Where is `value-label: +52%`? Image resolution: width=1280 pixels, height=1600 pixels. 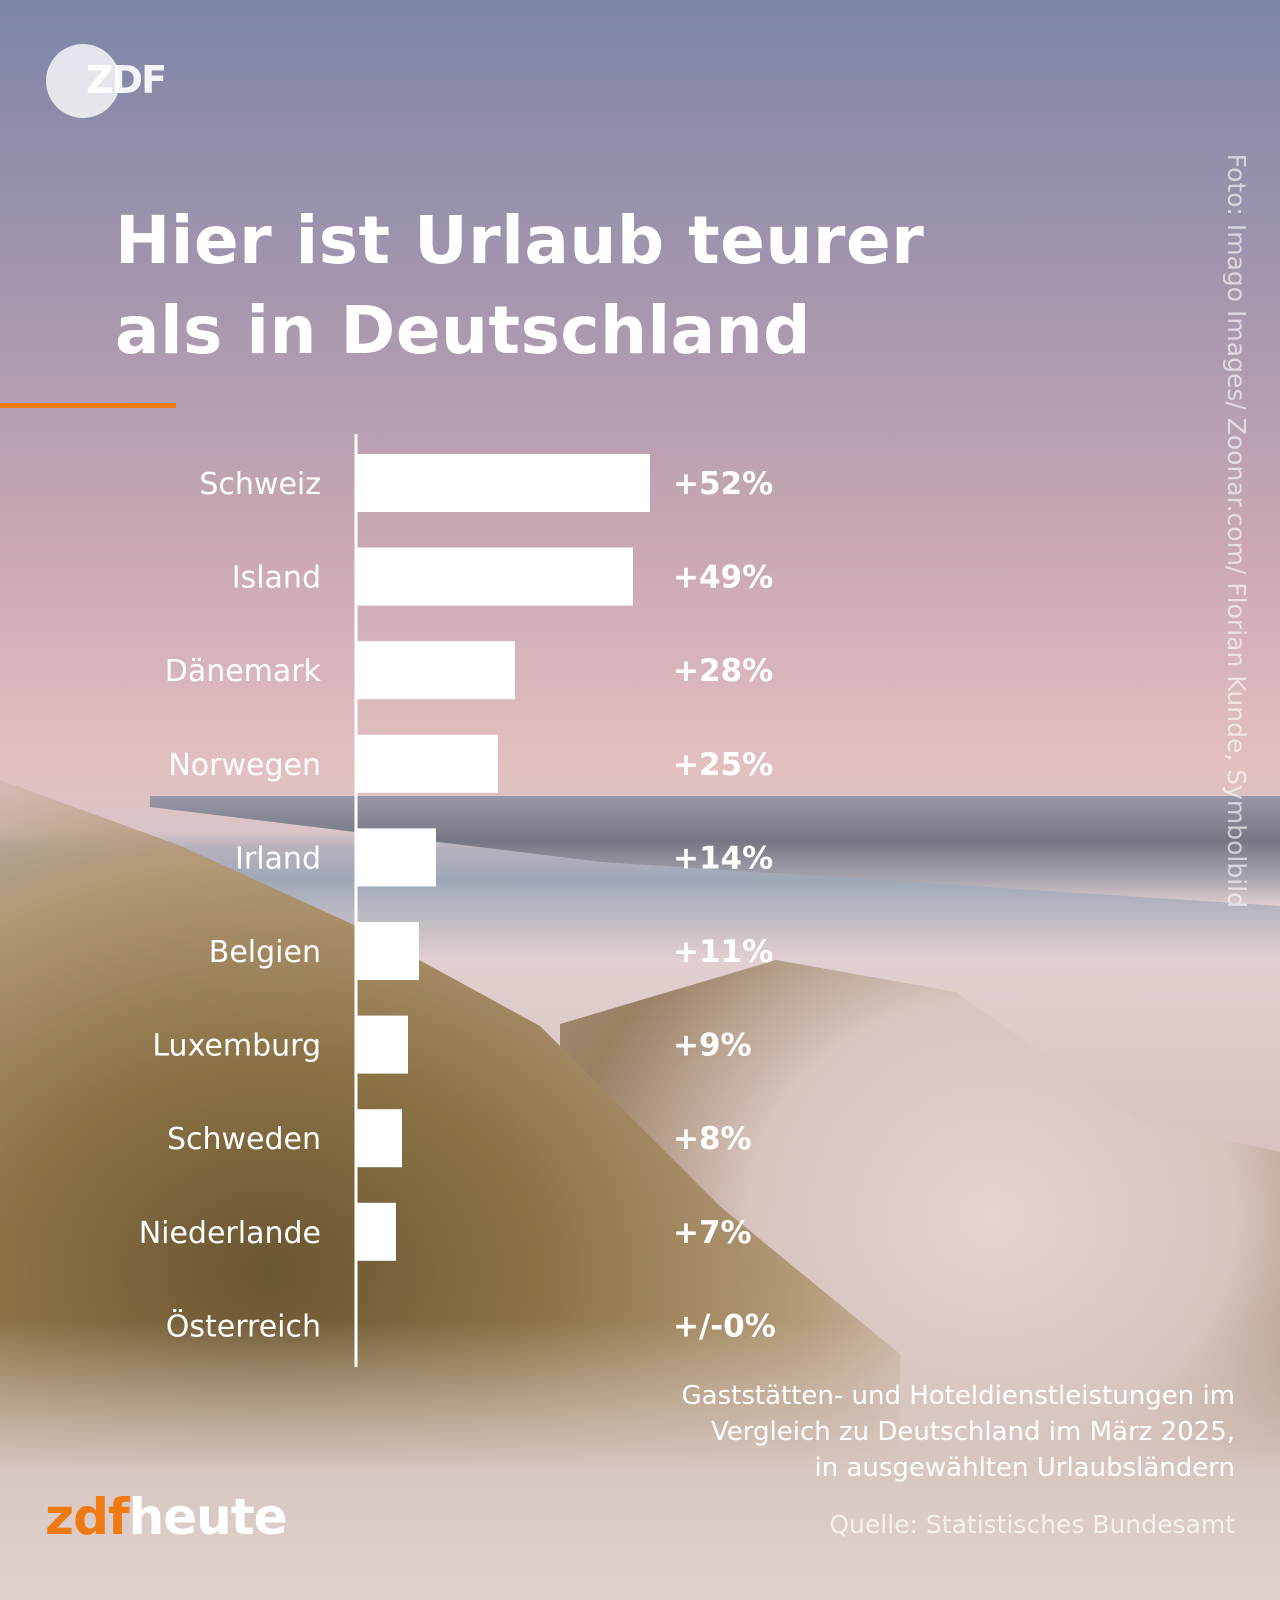
value-label: +52% is located at coordinates (723, 484).